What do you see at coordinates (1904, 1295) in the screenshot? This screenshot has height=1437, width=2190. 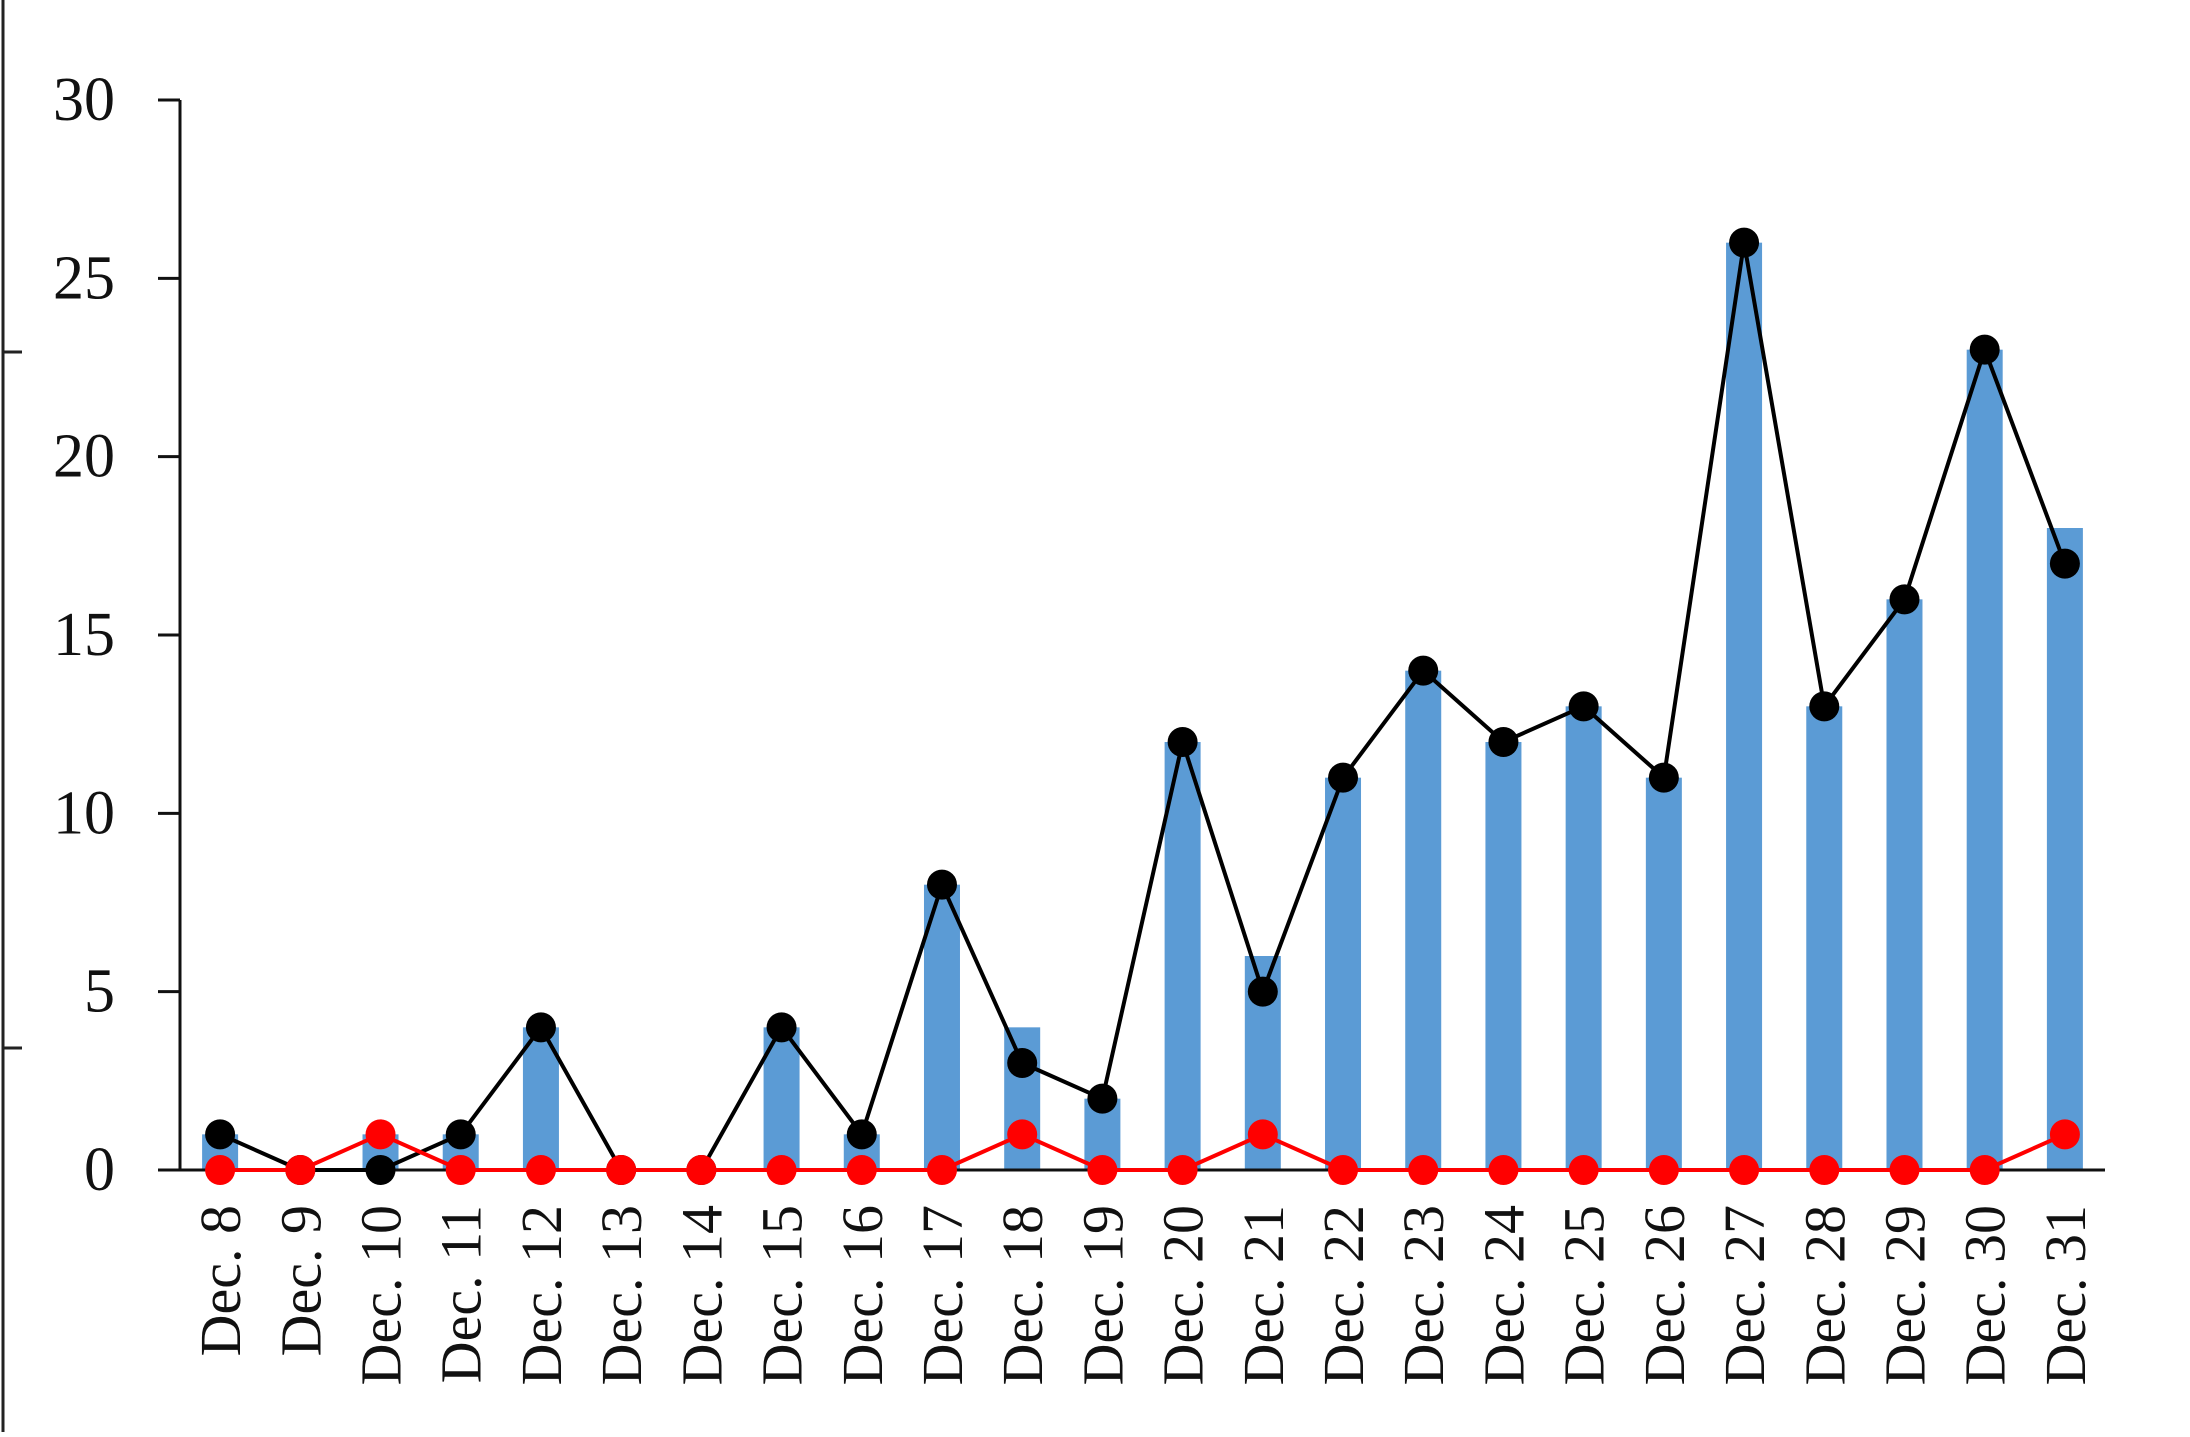 I see `x-tick-label: Dec. 29` at bounding box center [1904, 1295].